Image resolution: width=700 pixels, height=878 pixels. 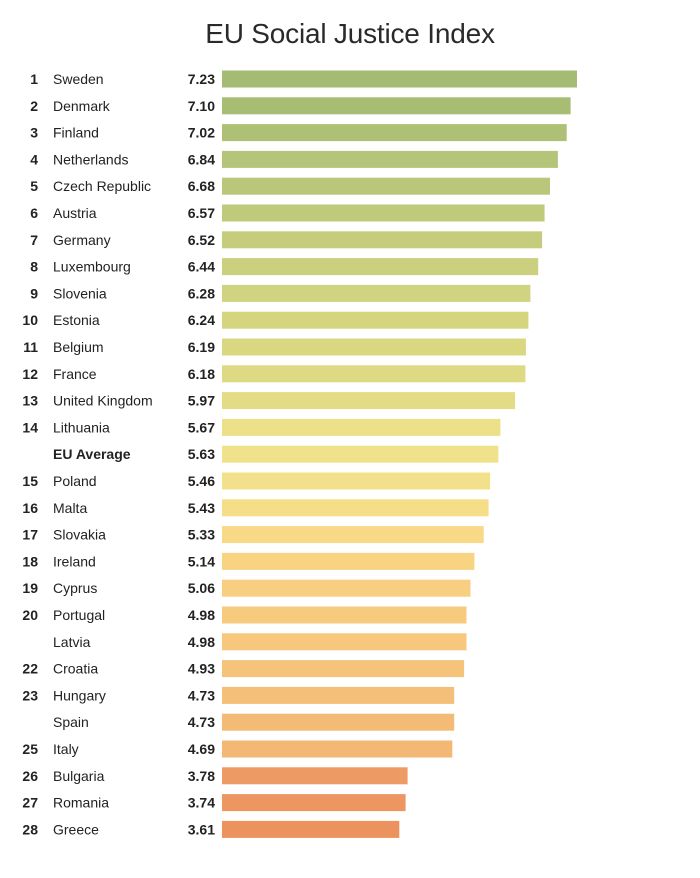 I want to click on rank-label: 20, so click(x=30, y=615).